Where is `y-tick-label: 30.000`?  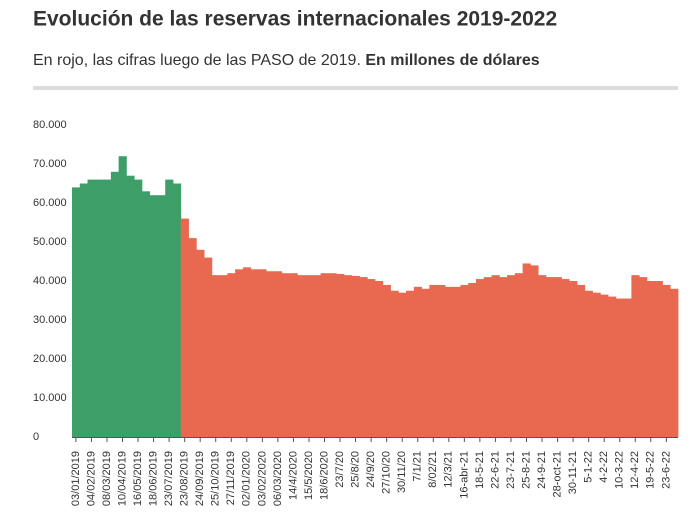
y-tick-label: 30.000 is located at coordinates (50, 320).